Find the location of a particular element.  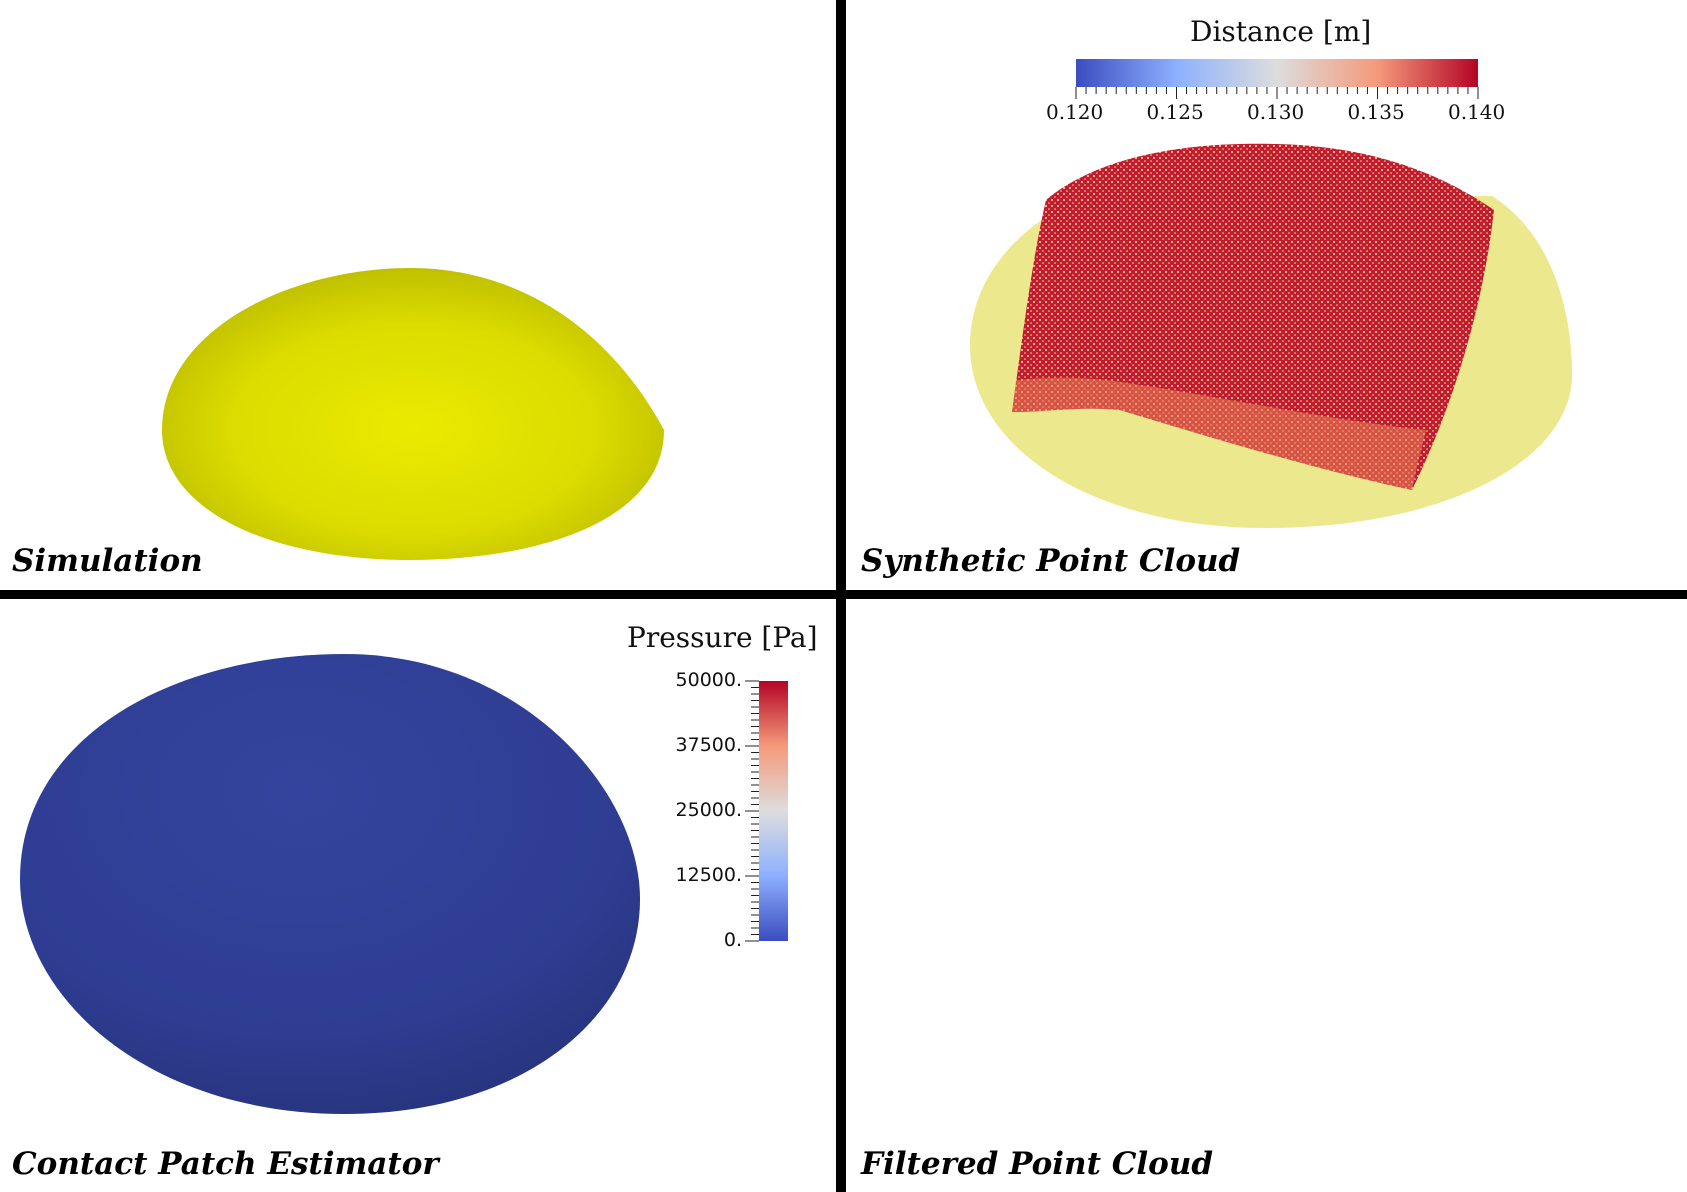

distance-colorbar-title: Distance [m] is located at coordinates (1281, 31).